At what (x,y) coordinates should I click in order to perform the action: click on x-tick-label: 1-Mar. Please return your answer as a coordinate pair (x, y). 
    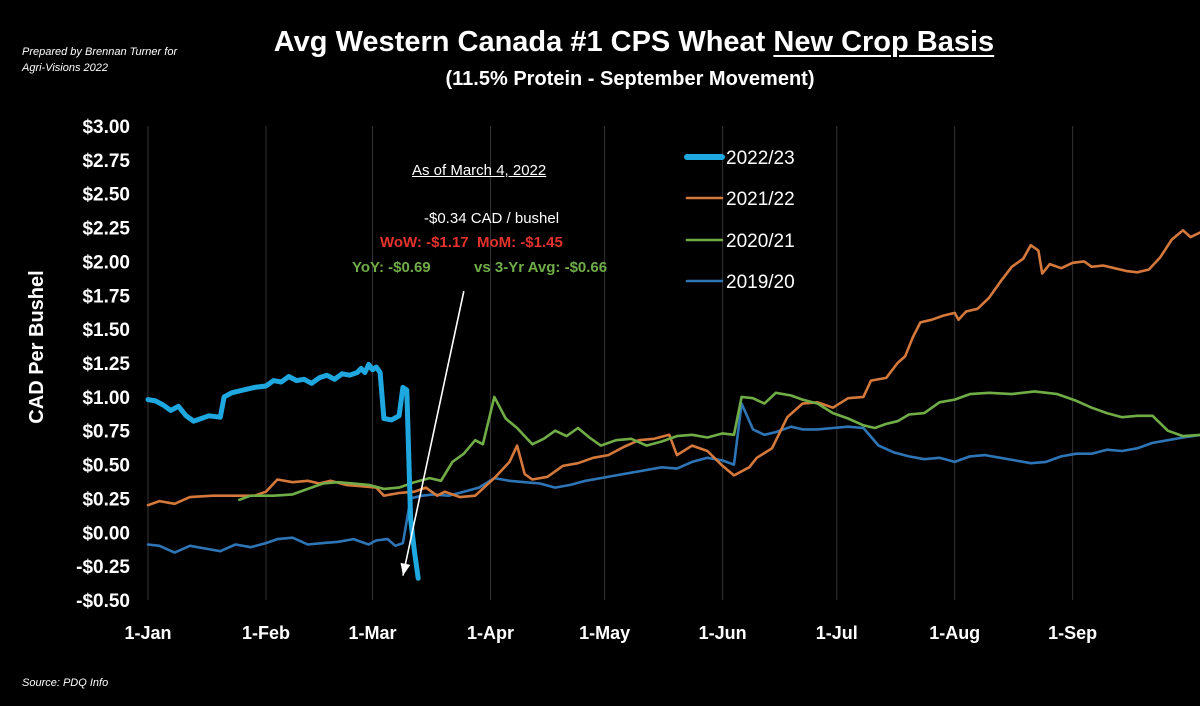
    Looking at the image, I should click on (372, 633).